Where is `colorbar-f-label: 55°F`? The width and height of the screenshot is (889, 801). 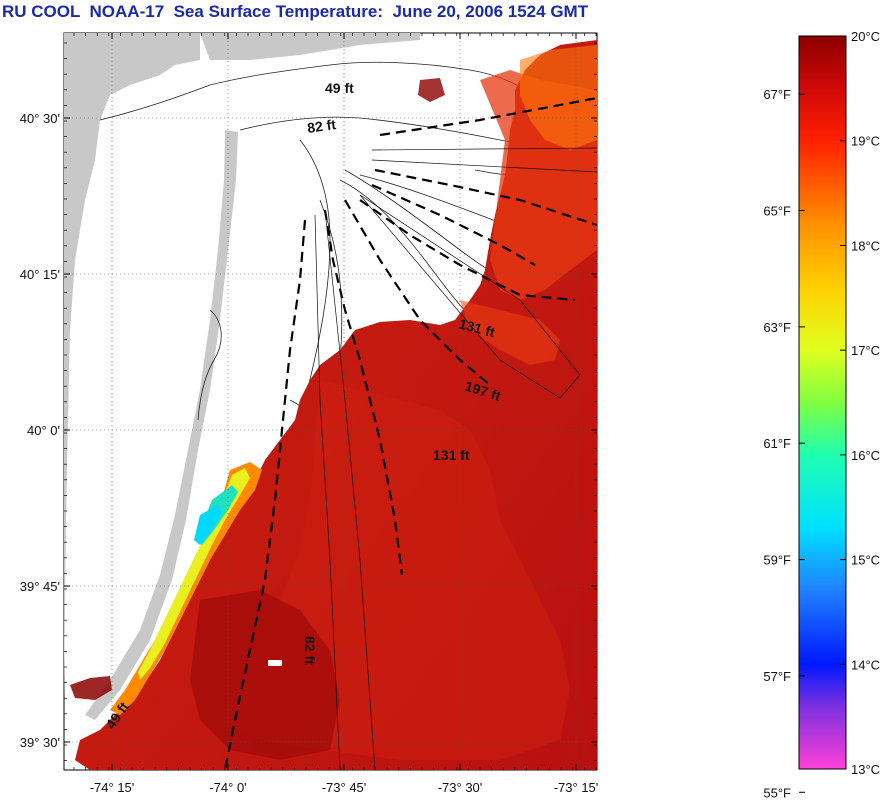 colorbar-f-label: 55°F is located at coordinates (777, 792).